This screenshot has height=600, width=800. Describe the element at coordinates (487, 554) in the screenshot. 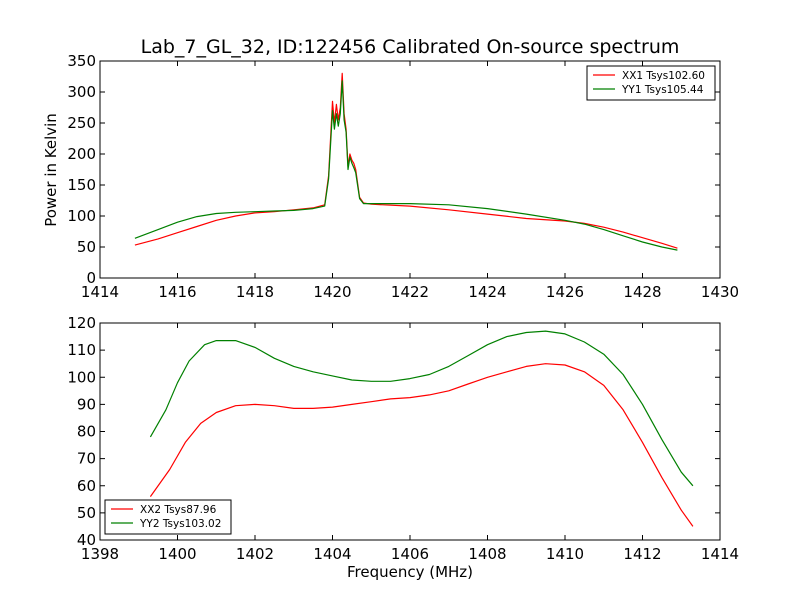

I see `x-tick-label: 1408` at that location.